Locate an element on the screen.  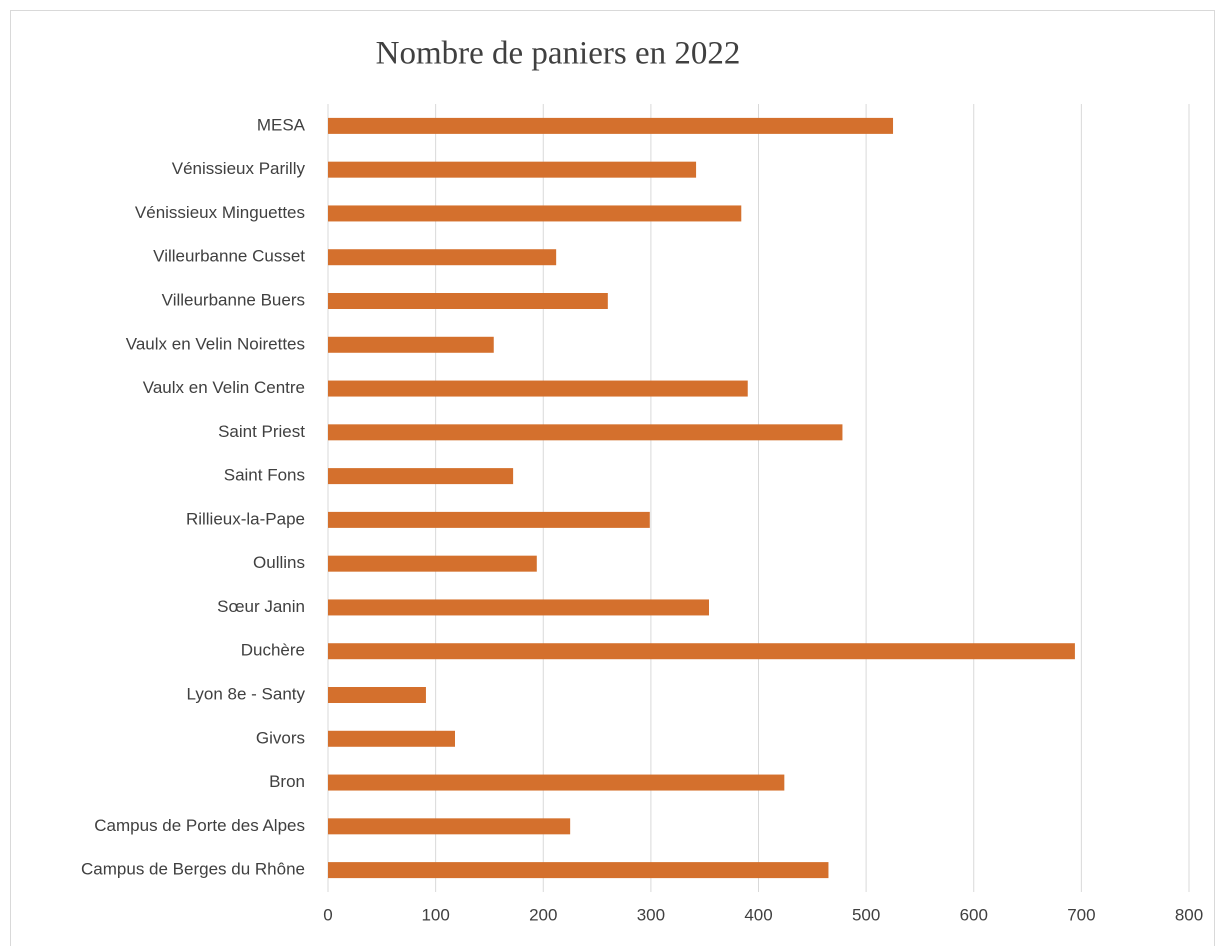
y-tick-label: Saint Fons is located at coordinates (264, 475).